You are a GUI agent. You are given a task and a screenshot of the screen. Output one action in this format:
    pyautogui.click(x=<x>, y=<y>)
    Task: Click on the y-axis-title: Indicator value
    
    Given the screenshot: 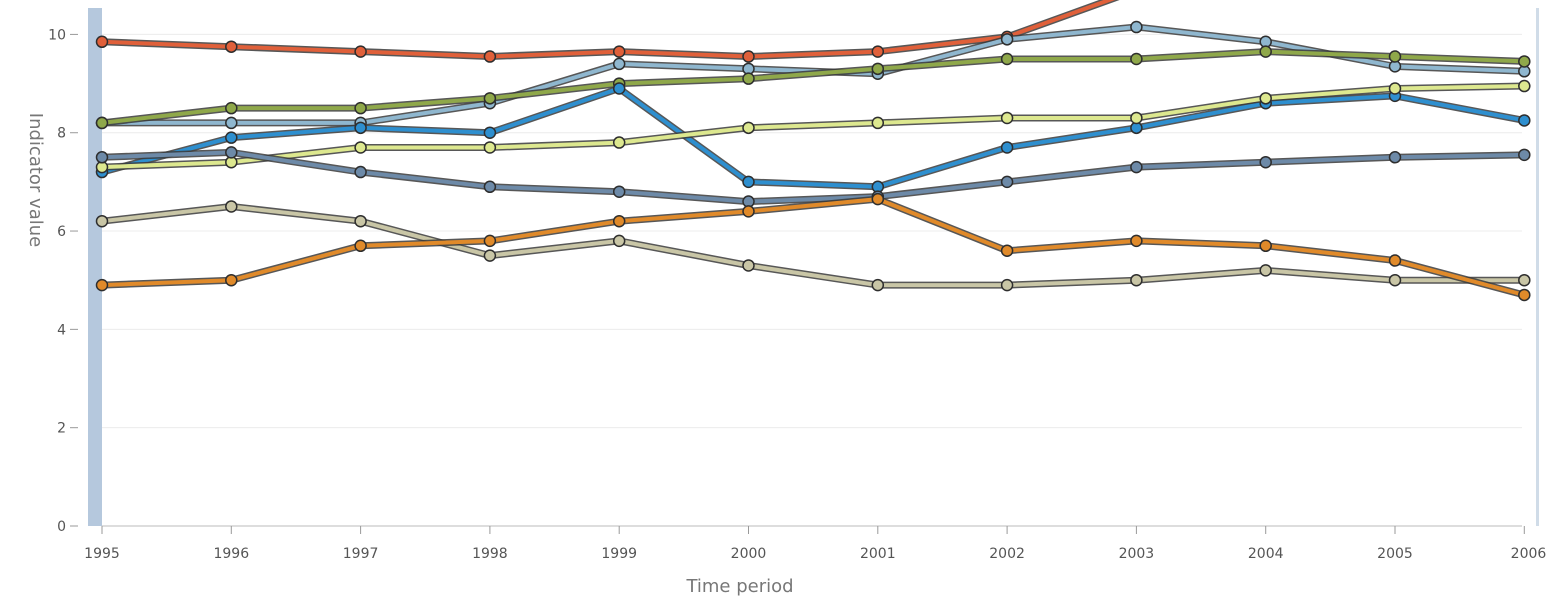 What is the action you would take?
    pyautogui.click(x=35, y=180)
    